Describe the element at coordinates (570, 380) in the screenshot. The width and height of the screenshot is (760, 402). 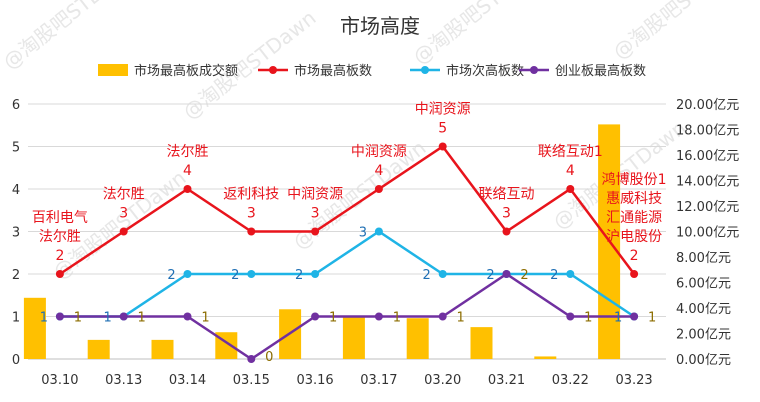
I see `x-tick-label: 03.22` at that location.